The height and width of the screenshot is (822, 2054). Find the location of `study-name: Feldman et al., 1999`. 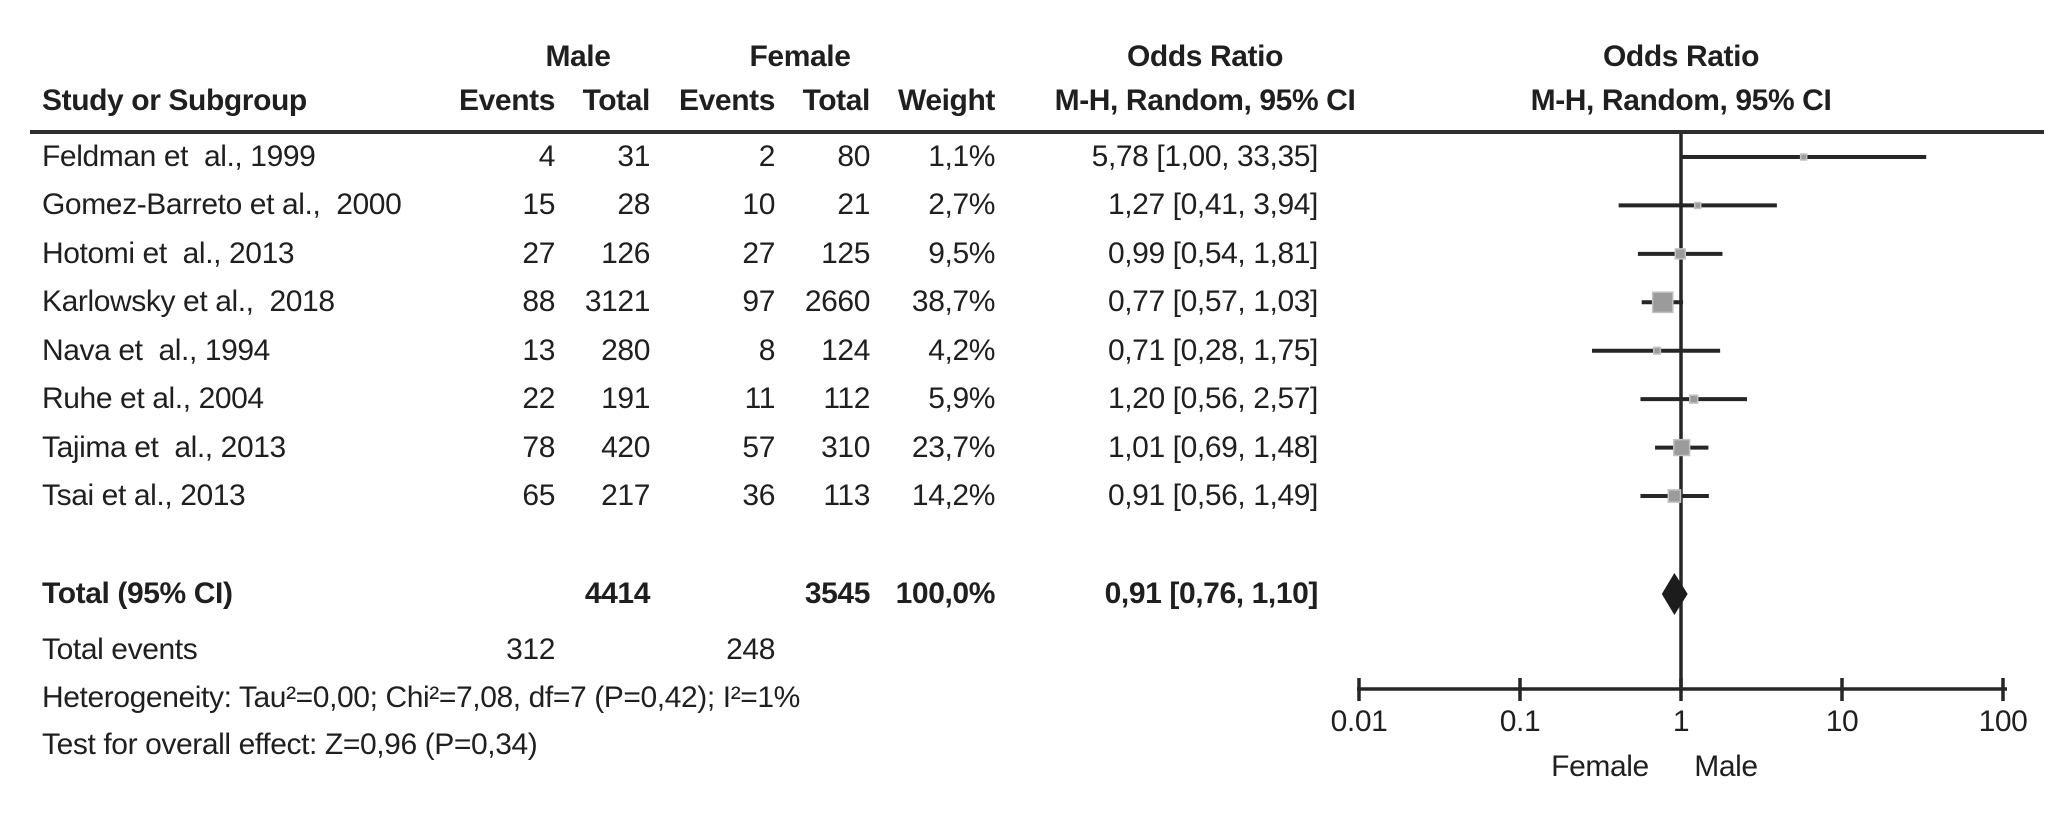

study-name: Feldman et al., 1999 is located at coordinates (179, 156).